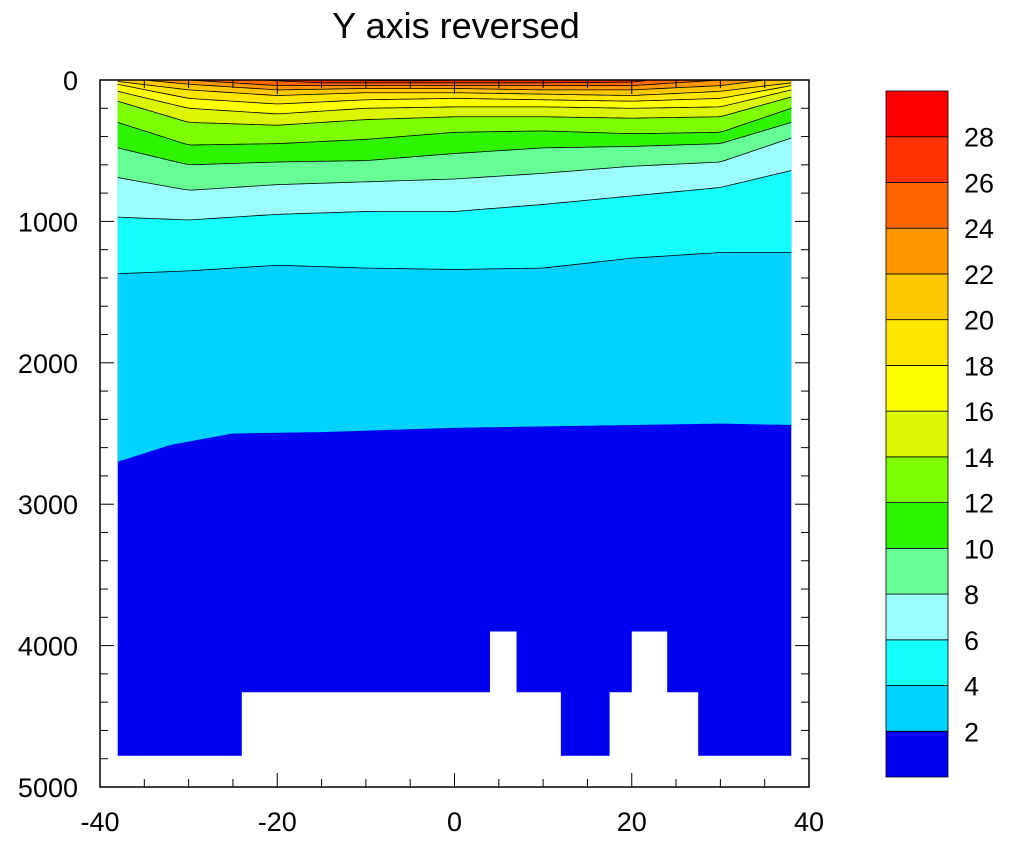 The height and width of the screenshot is (845, 1016). I want to click on y-tick-label-5000: 5000, so click(48, 788).